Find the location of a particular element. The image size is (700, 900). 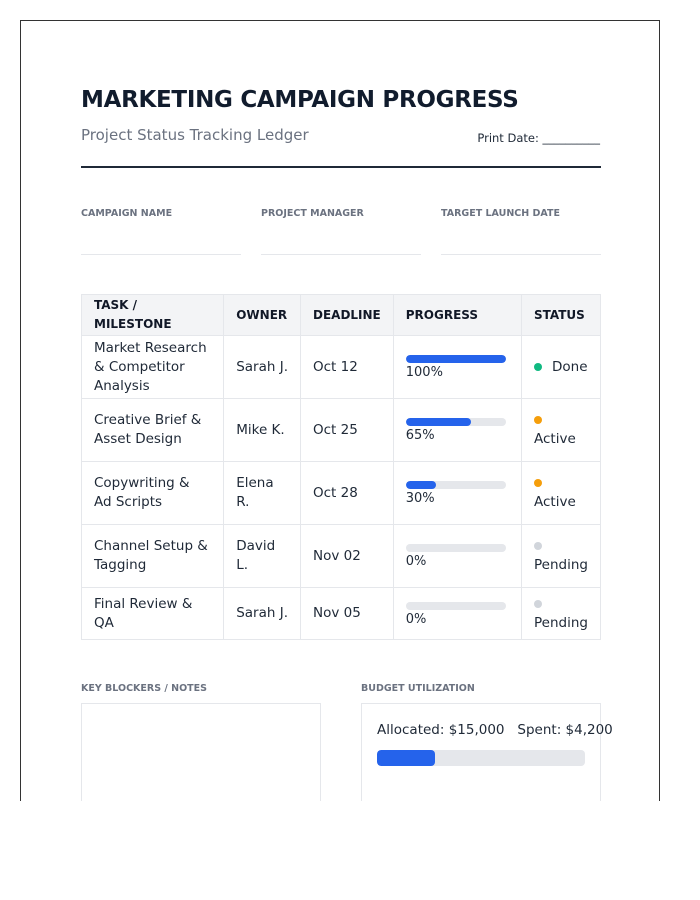

print-date: Print Date: __________ is located at coordinates (538, 138).